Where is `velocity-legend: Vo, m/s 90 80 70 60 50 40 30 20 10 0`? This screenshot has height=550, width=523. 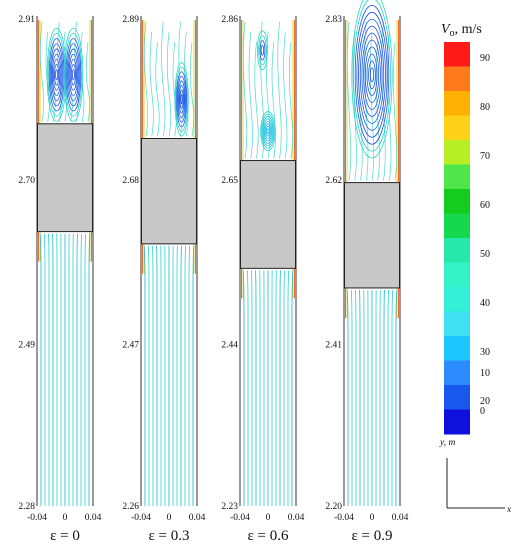 velocity-legend: Vo, m/s 90 80 70 60 50 40 30 20 10 0 is located at coordinates (465, 228).